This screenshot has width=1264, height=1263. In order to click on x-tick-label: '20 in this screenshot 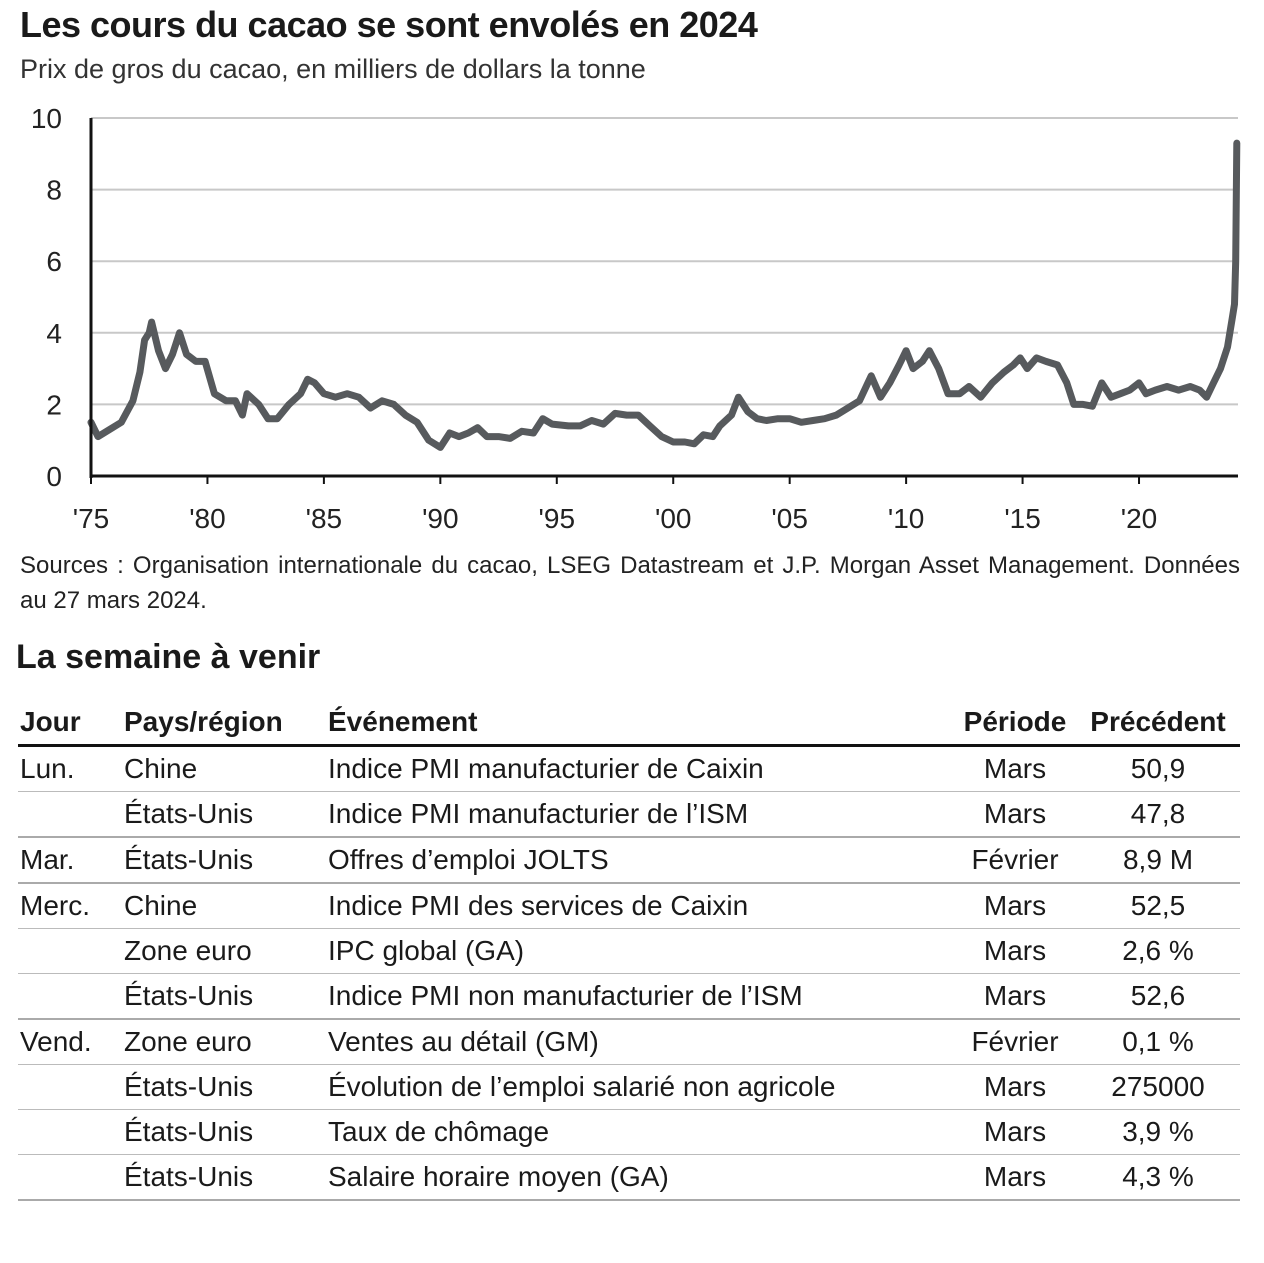, I will do `click(1139, 518)`.